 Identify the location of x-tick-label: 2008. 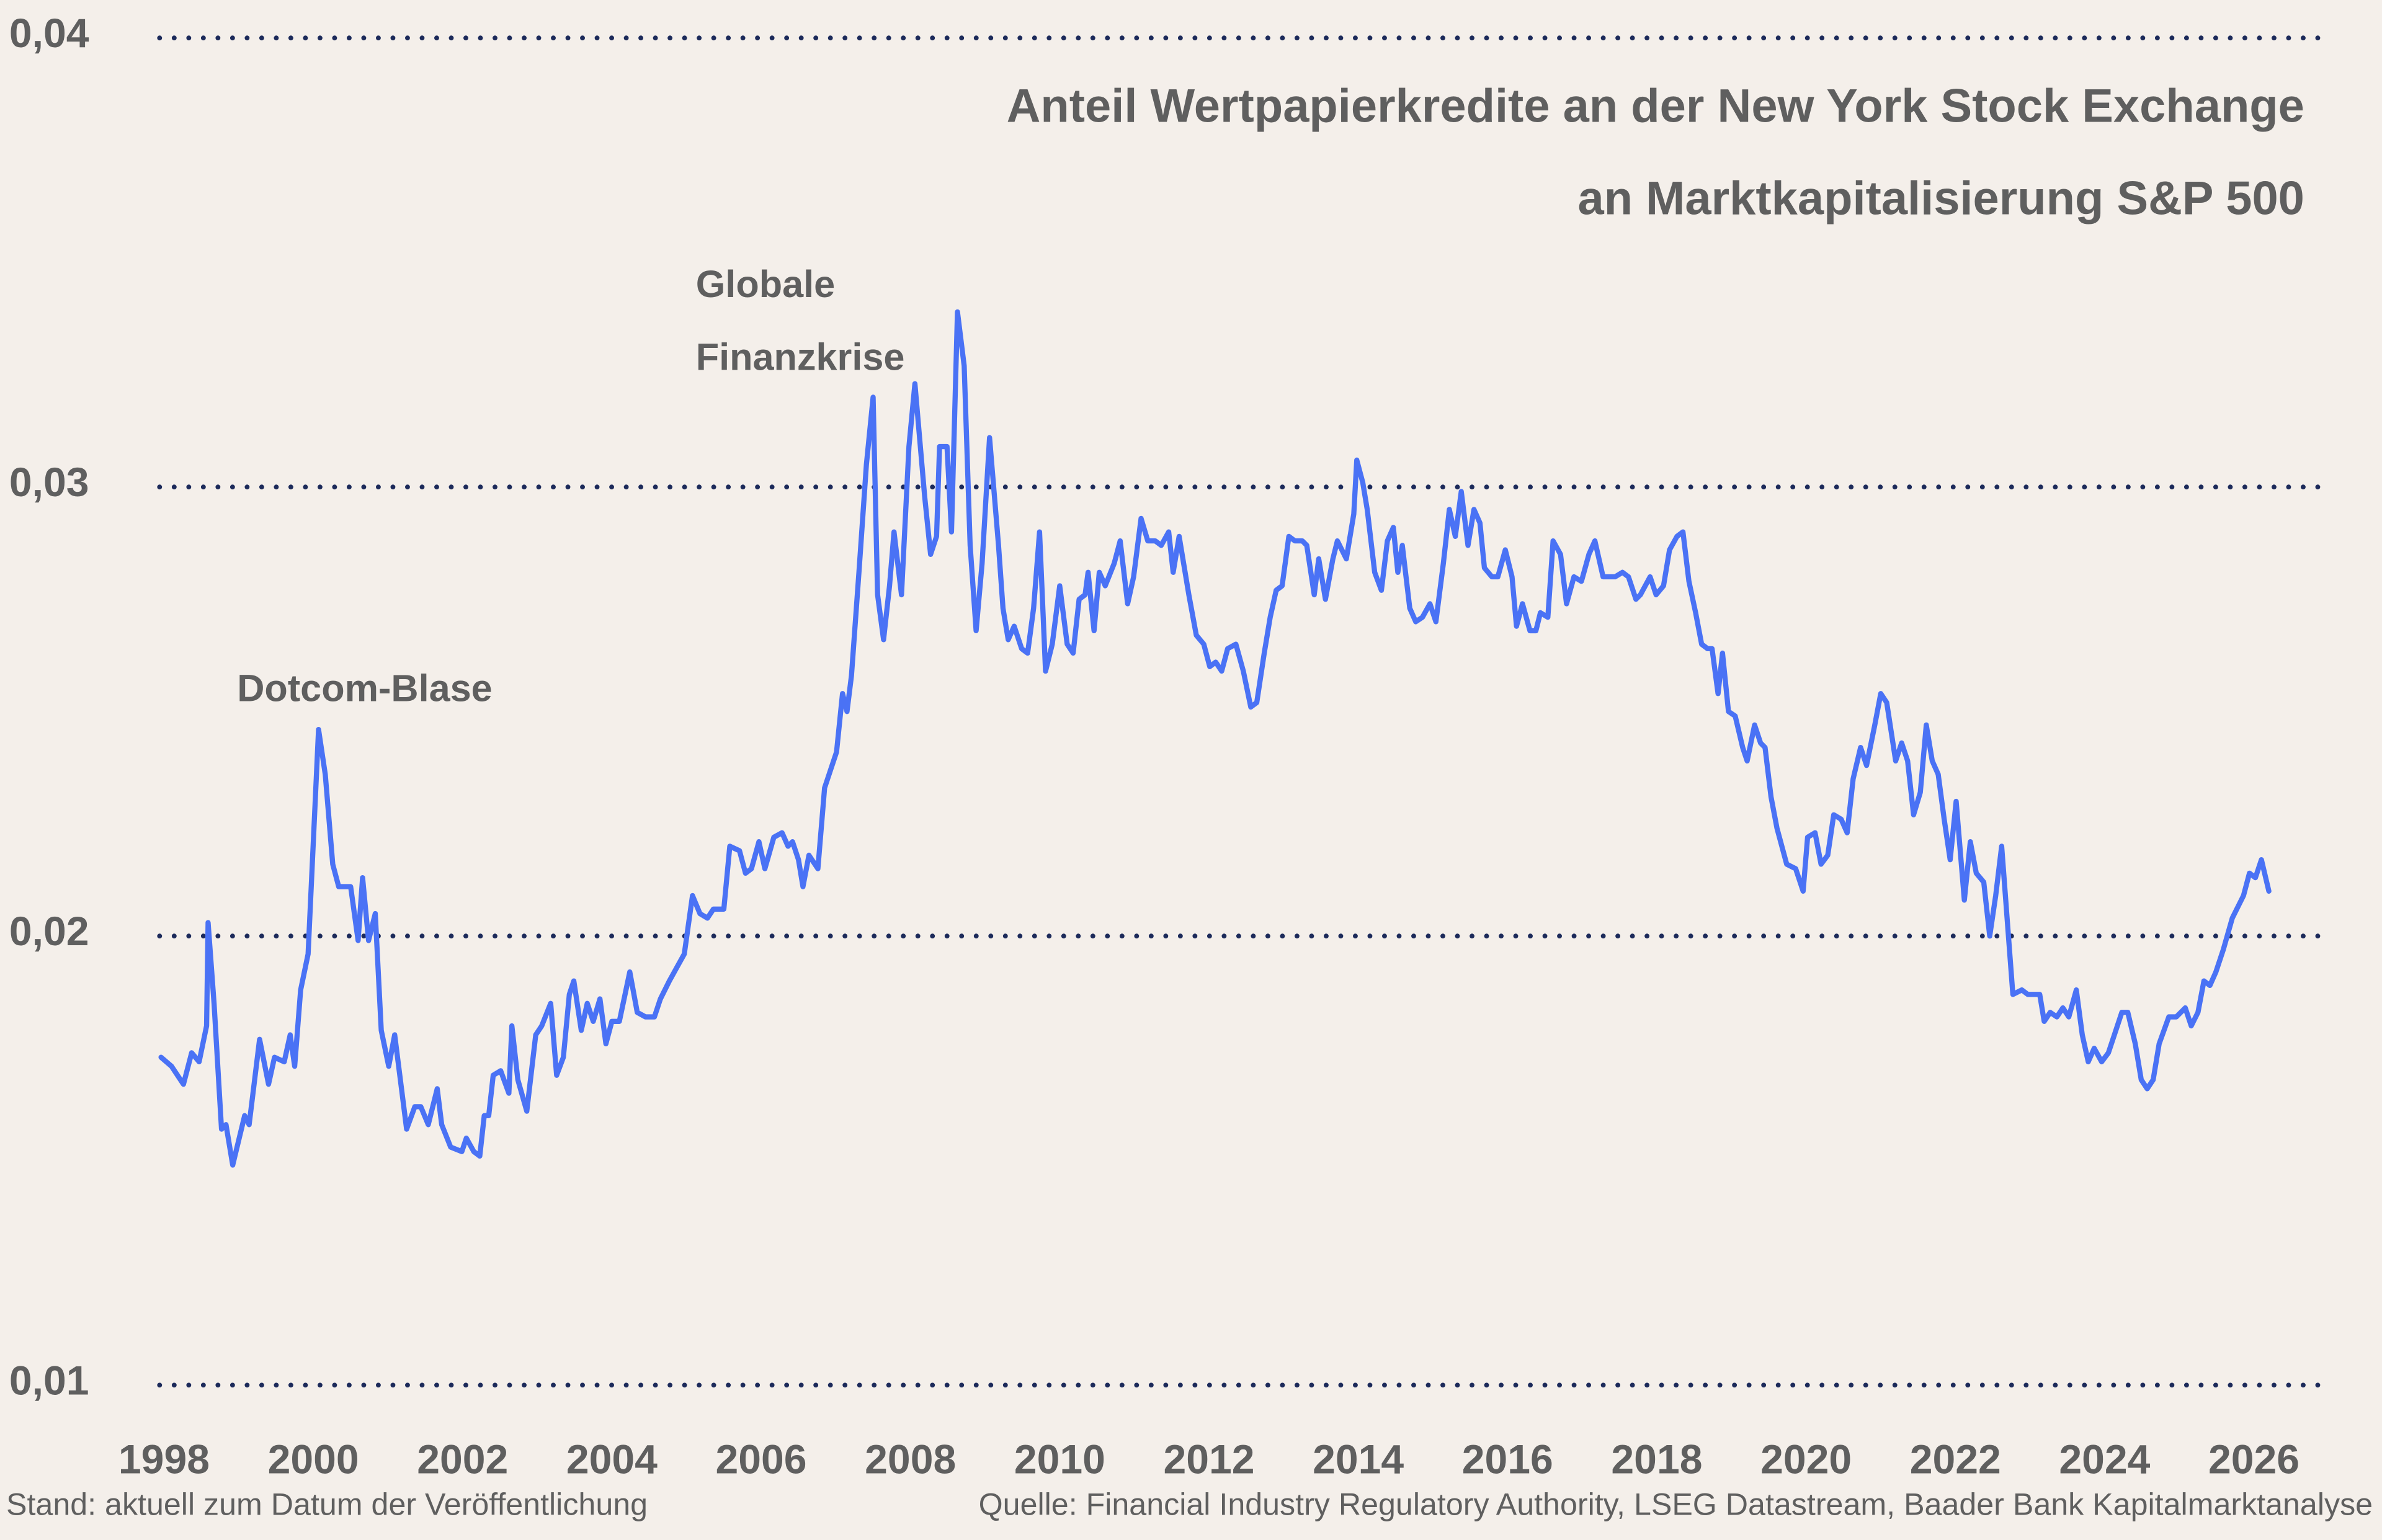
(911, 1460).